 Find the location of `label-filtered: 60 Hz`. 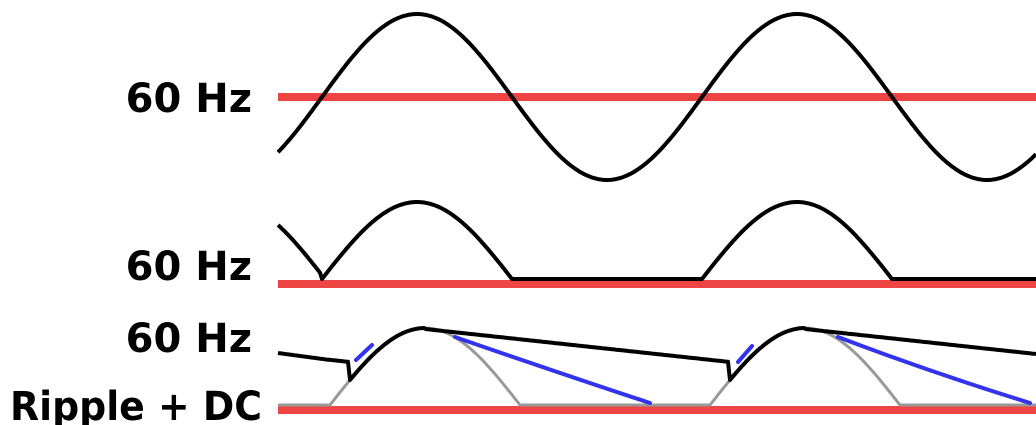

label-filtered: 60 Hz is located at coordinates (189, 339).